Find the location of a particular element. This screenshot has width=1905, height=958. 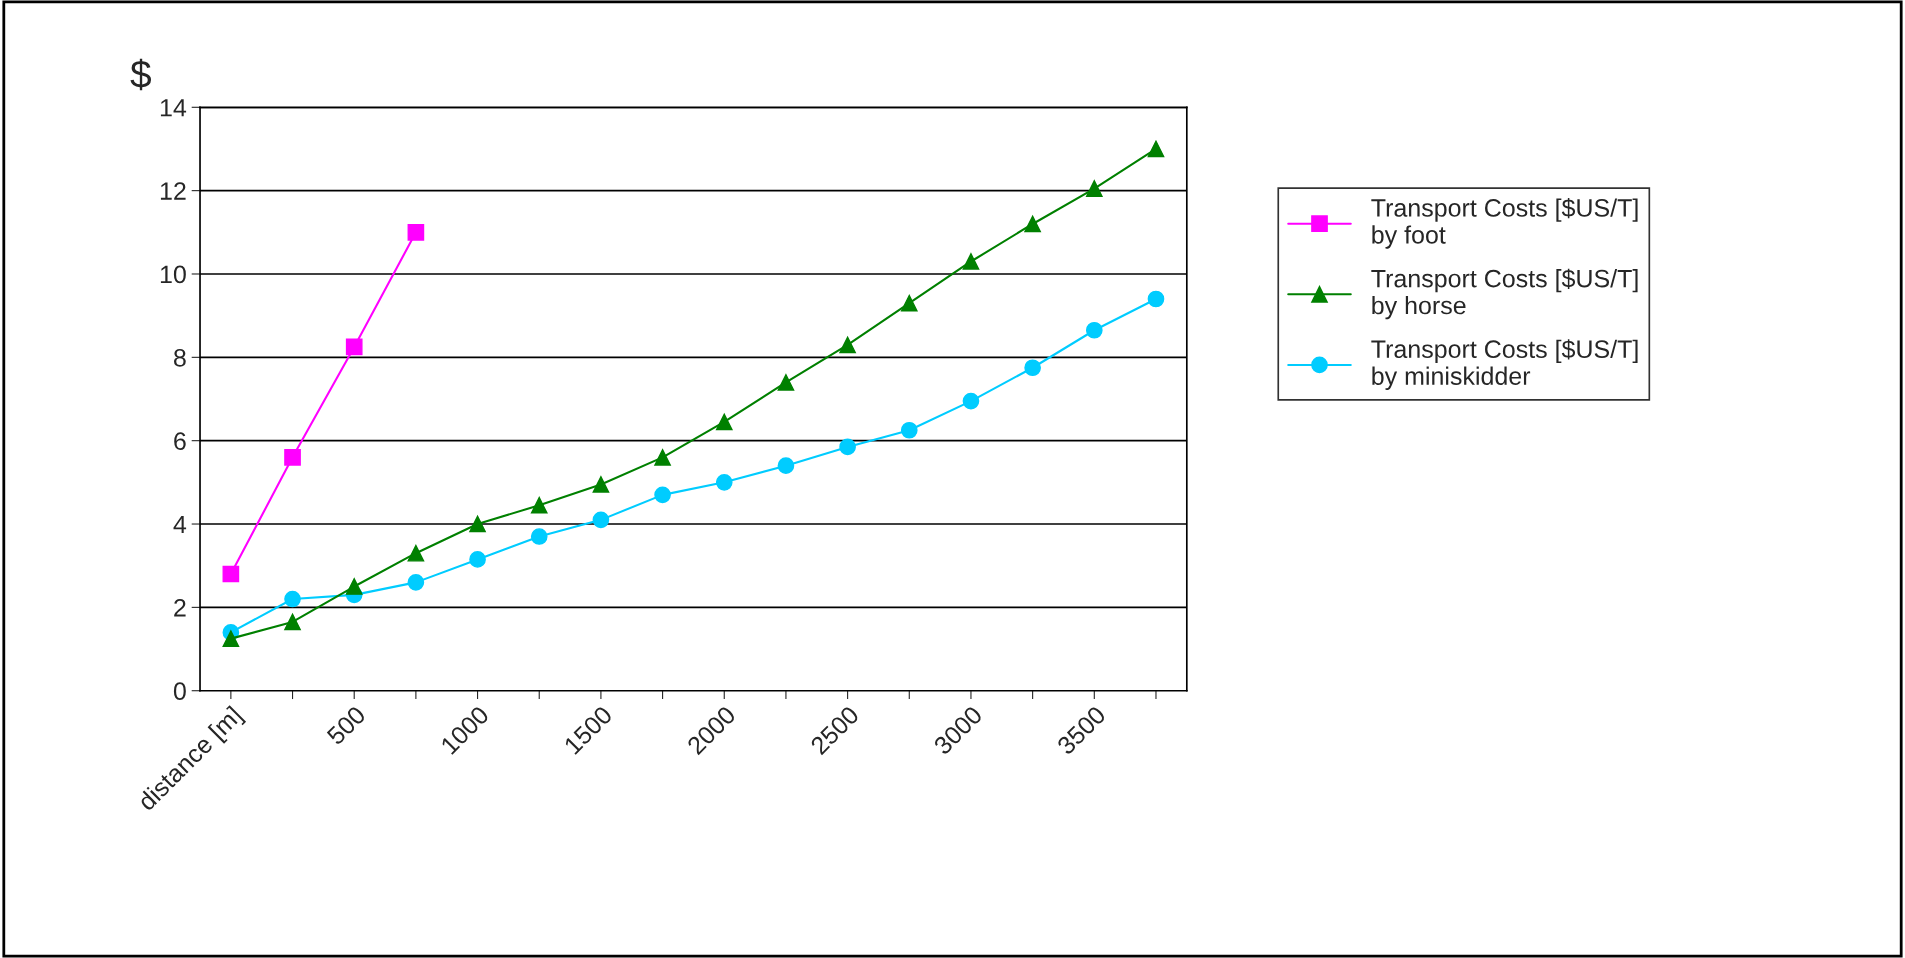

y-tick-label: 8 is located at coordinates (180, 357).